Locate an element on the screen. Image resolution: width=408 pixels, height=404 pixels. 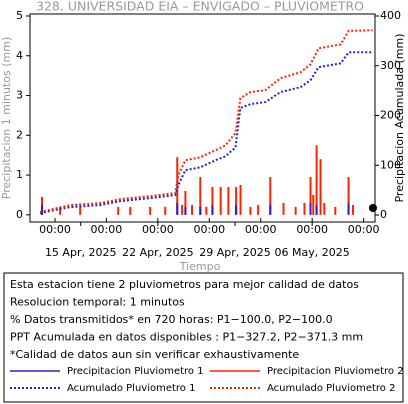
x-major-tick-label: 29 Apr, 2025 is located at coordinates (235, 252).